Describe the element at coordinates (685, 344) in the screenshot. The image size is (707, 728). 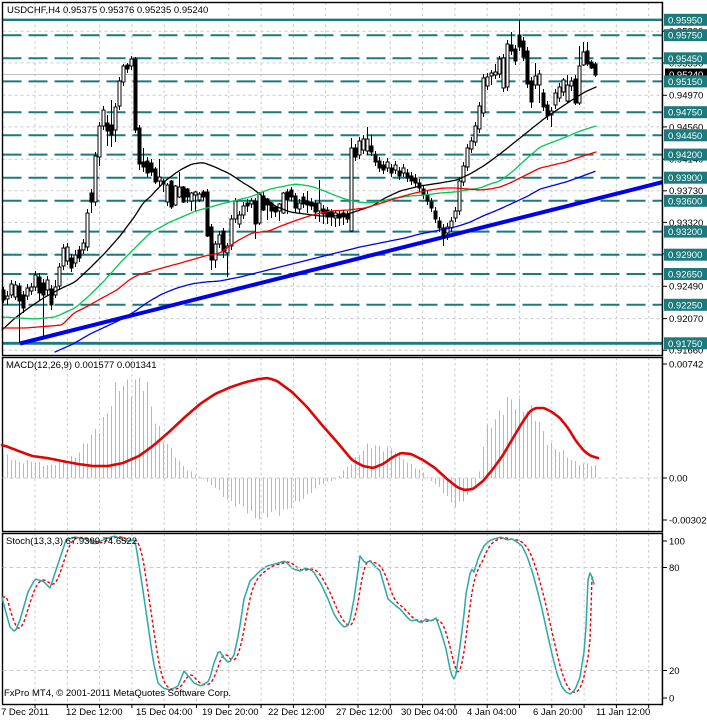
I see `svg-text: 0.91750` at that location.